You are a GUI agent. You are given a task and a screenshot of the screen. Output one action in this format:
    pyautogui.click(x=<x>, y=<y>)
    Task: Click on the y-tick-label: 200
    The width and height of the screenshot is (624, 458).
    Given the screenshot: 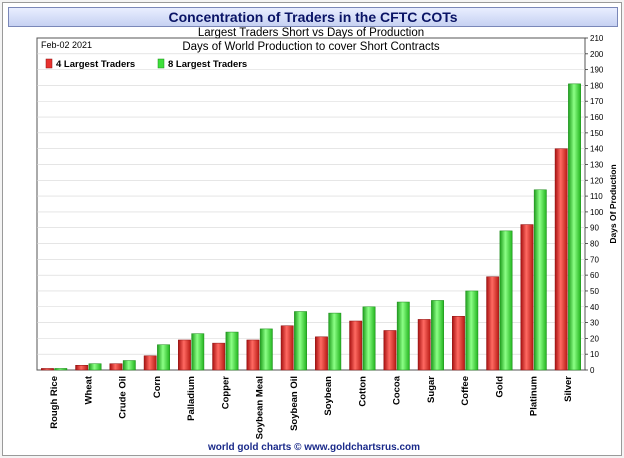 What is the action you would take?
    pyautogui.click(x=597, y=54)
    